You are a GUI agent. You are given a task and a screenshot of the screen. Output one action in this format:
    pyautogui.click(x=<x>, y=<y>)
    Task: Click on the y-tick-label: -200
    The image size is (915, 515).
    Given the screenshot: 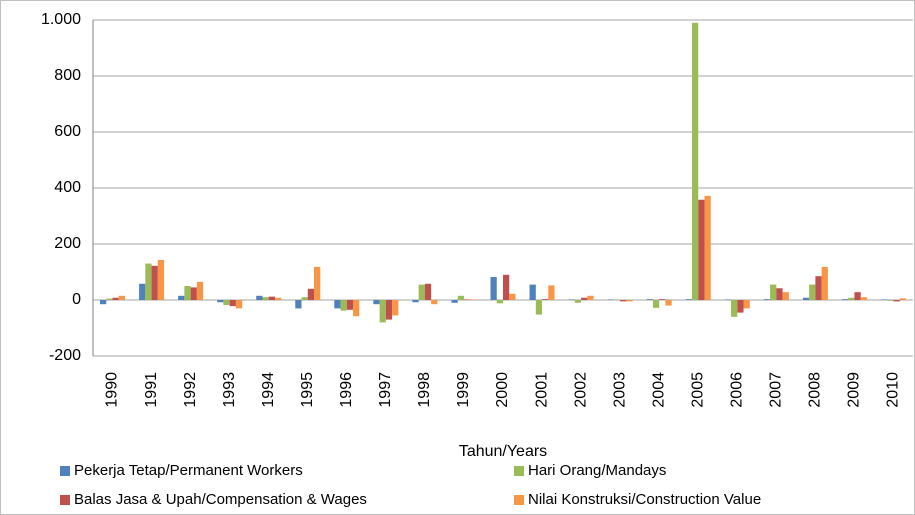 What is the action you would take?
    pyautogui.click(x=65, y=355)
    